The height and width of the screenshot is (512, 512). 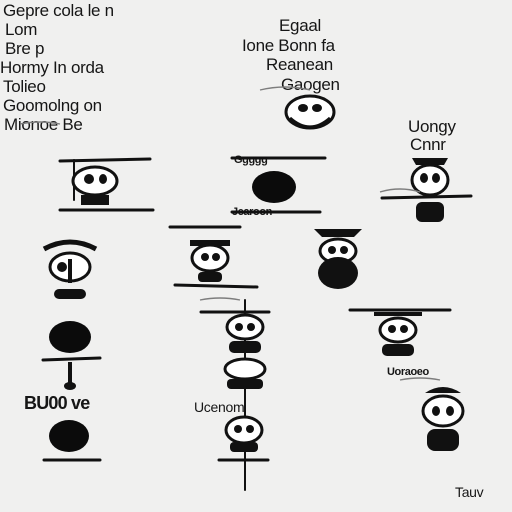 What do you see at coordinates (443, 419) in the screenshot?
I see `cartoon-figure-bottom-right` at bounding box center [443, 419].